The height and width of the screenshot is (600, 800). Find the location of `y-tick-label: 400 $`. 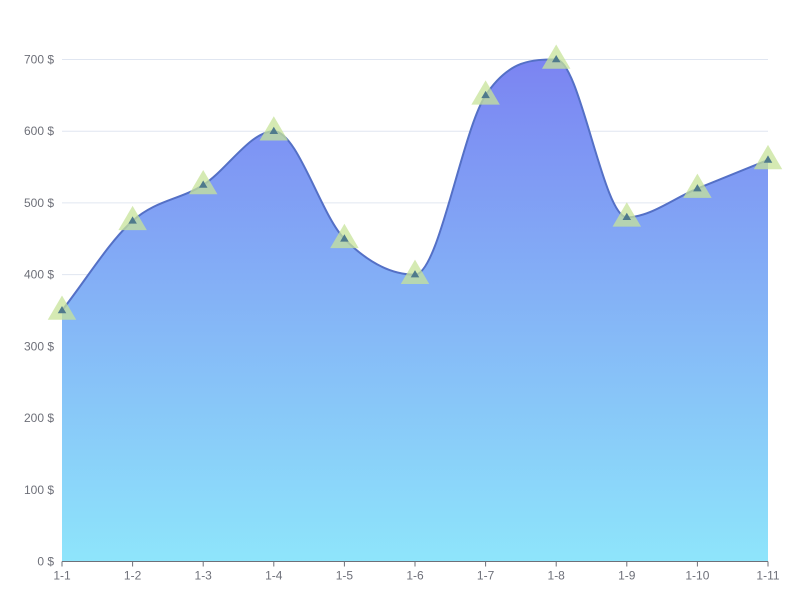

y-tick-label: 400 $ is located at coordinates (39, 275).